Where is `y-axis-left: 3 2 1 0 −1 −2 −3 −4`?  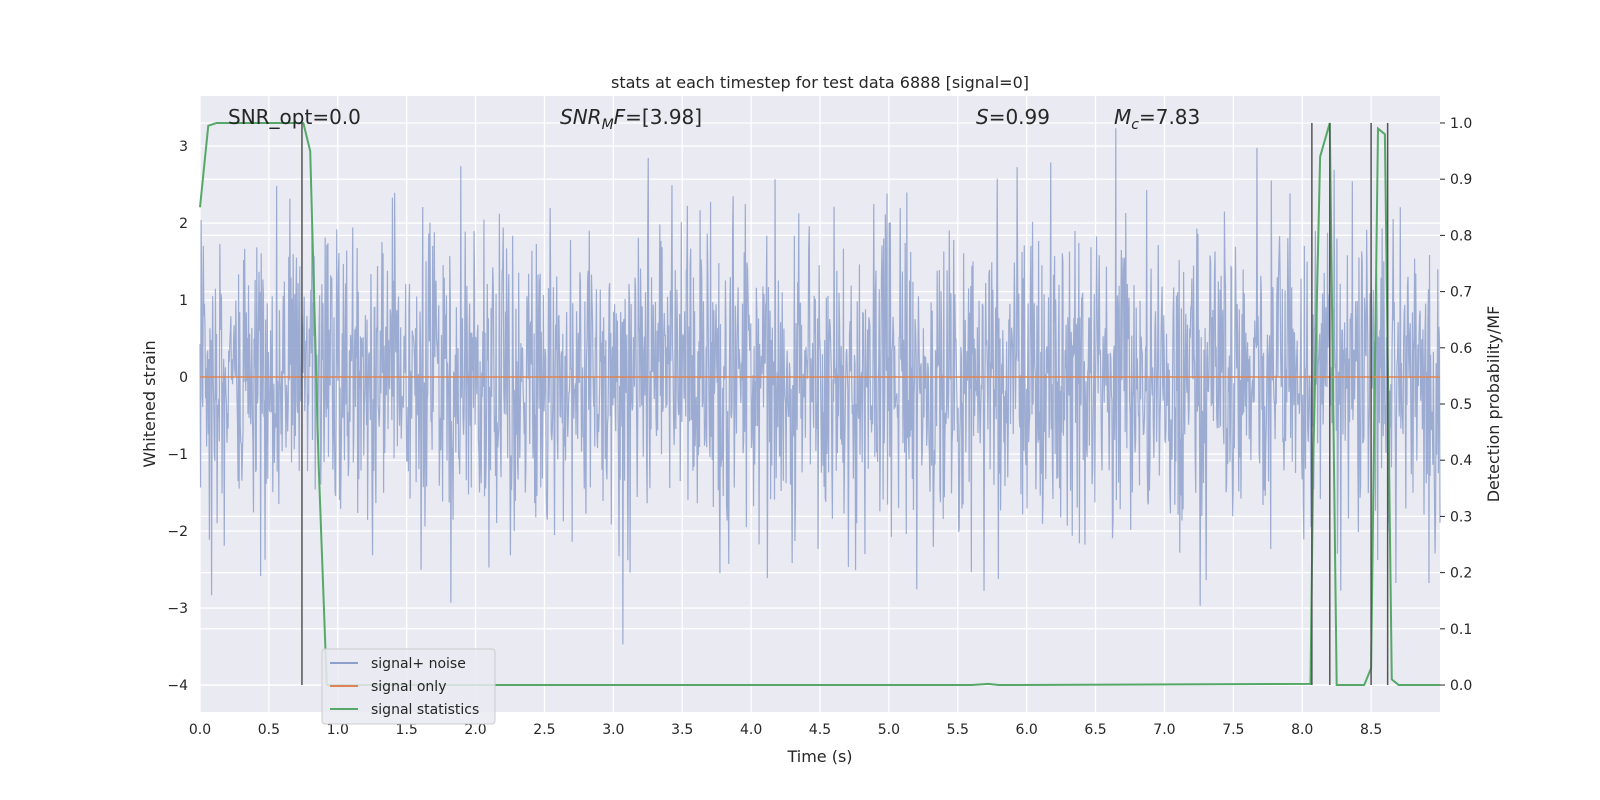
y-axis-left: 3 2 1 0 −1 −2 −3 −4 is located at coordinates (177, 416).